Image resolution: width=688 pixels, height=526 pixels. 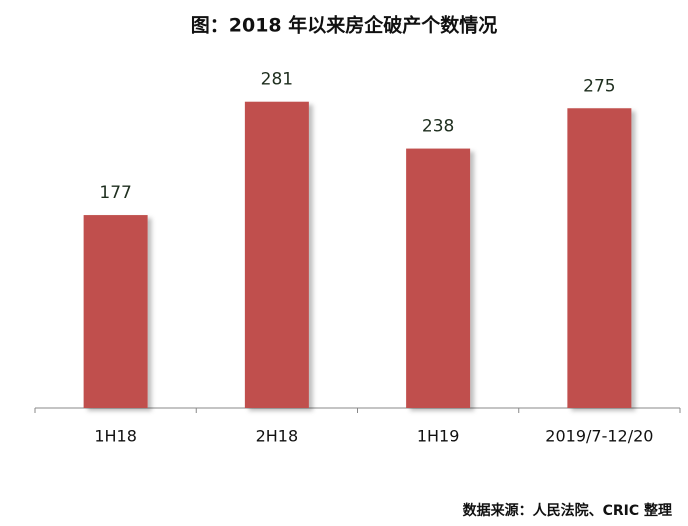 I want to click on x-tick-label: 1H18, so click(x=115, y=436).